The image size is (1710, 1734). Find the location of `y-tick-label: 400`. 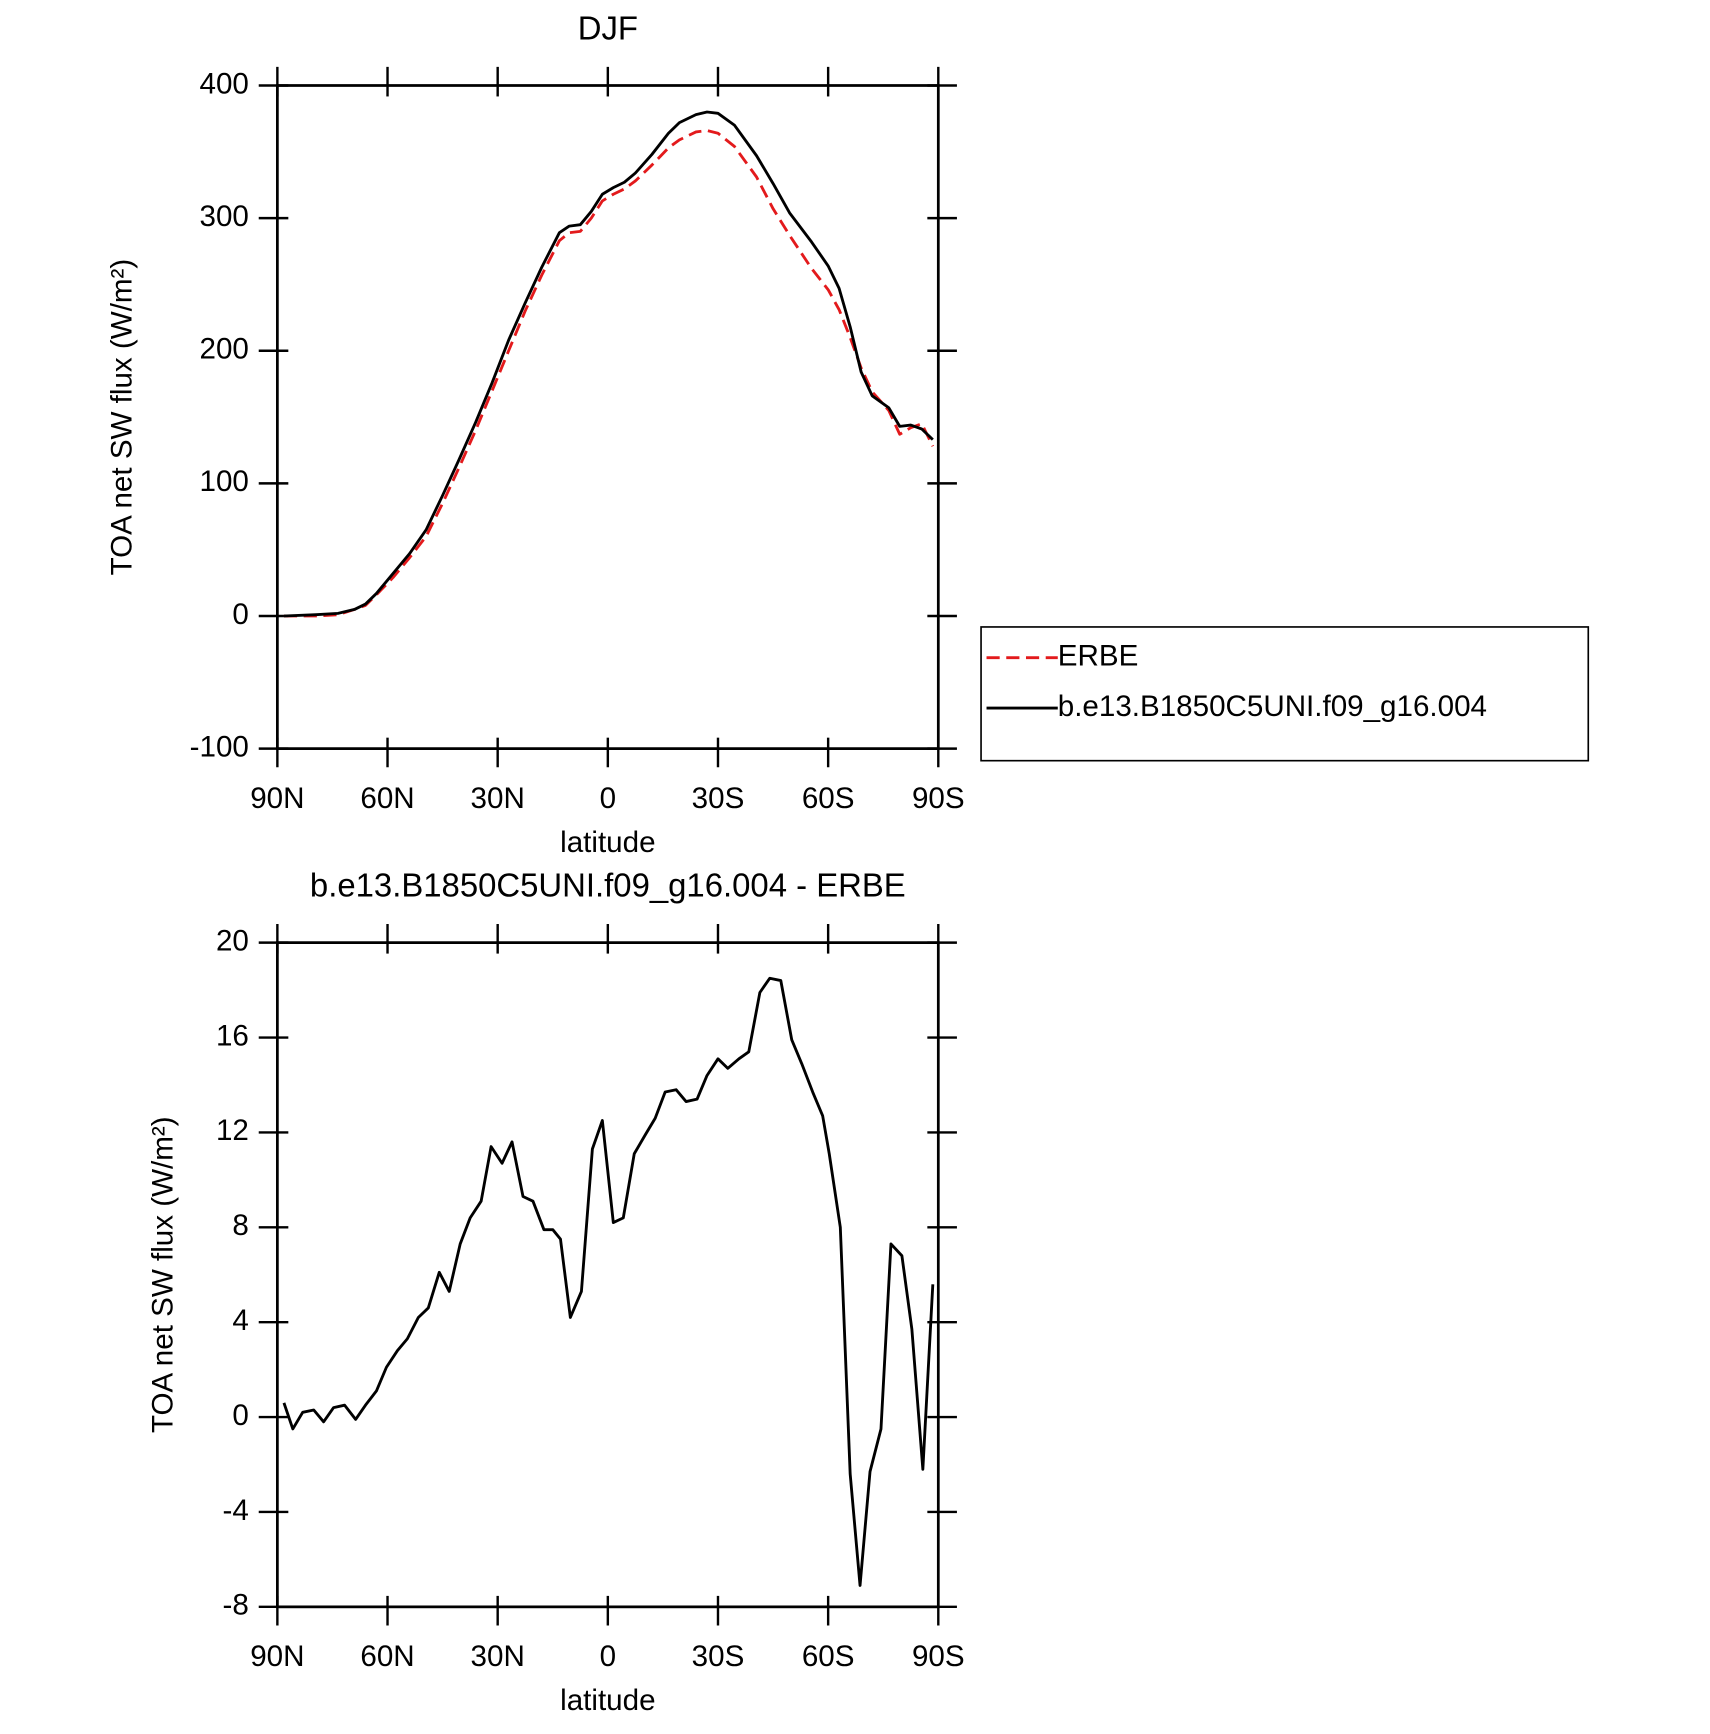

y-tick-label: 400 is located at coordinates (224, 83).